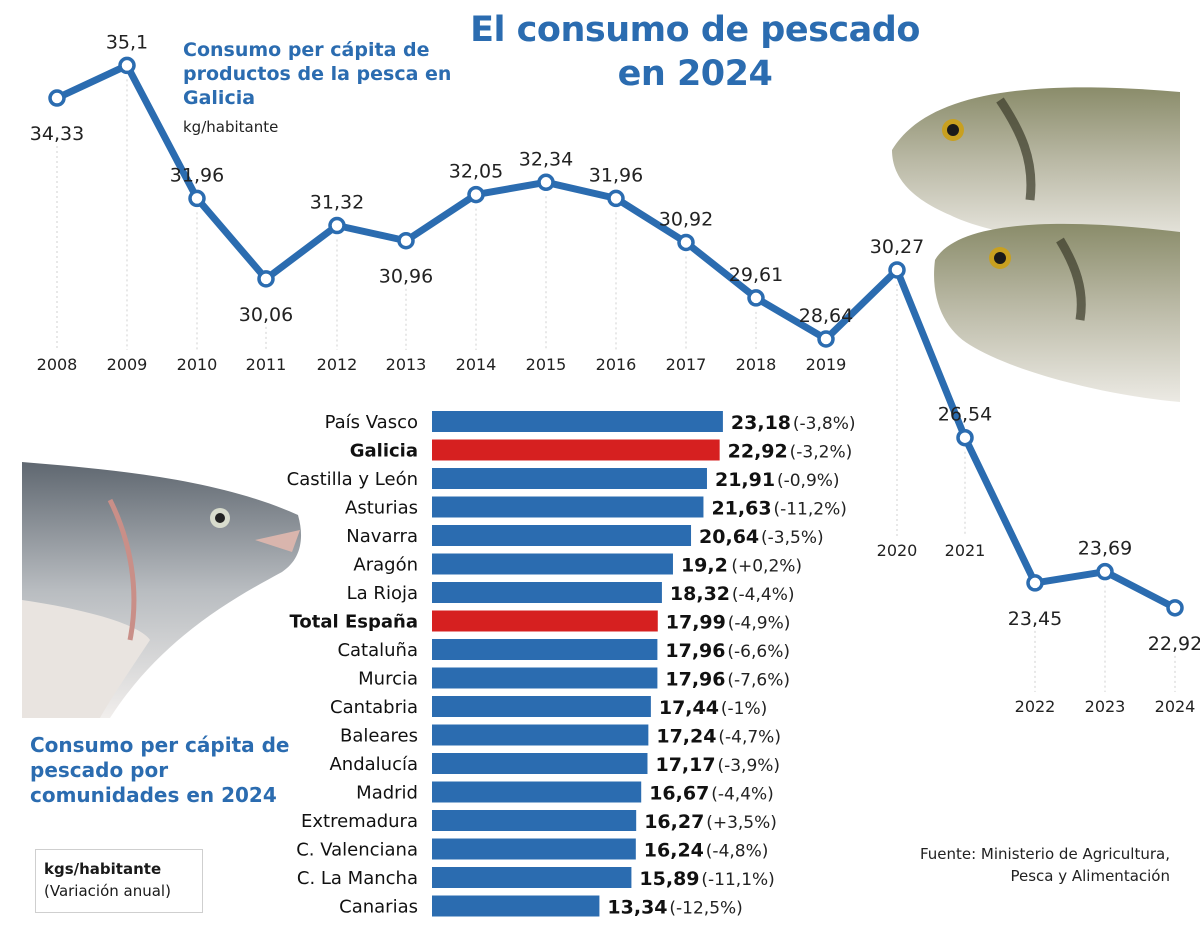 The height and width of the screenshot is (931, 1200). Describe the element at coordinates (759, 624) in the screenshot. I see `variation-label: (-4,9%)` at that location.